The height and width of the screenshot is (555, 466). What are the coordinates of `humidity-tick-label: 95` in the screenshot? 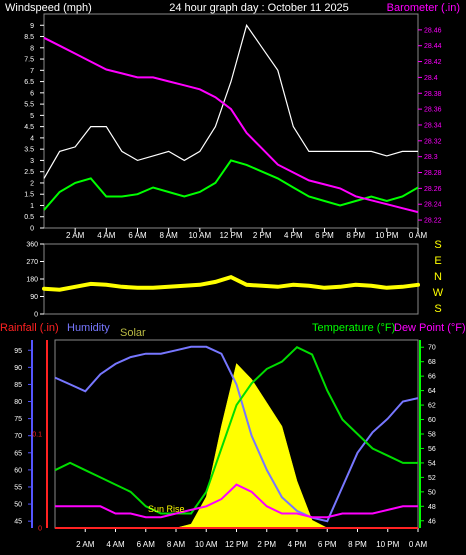 It's located at (18, 351).